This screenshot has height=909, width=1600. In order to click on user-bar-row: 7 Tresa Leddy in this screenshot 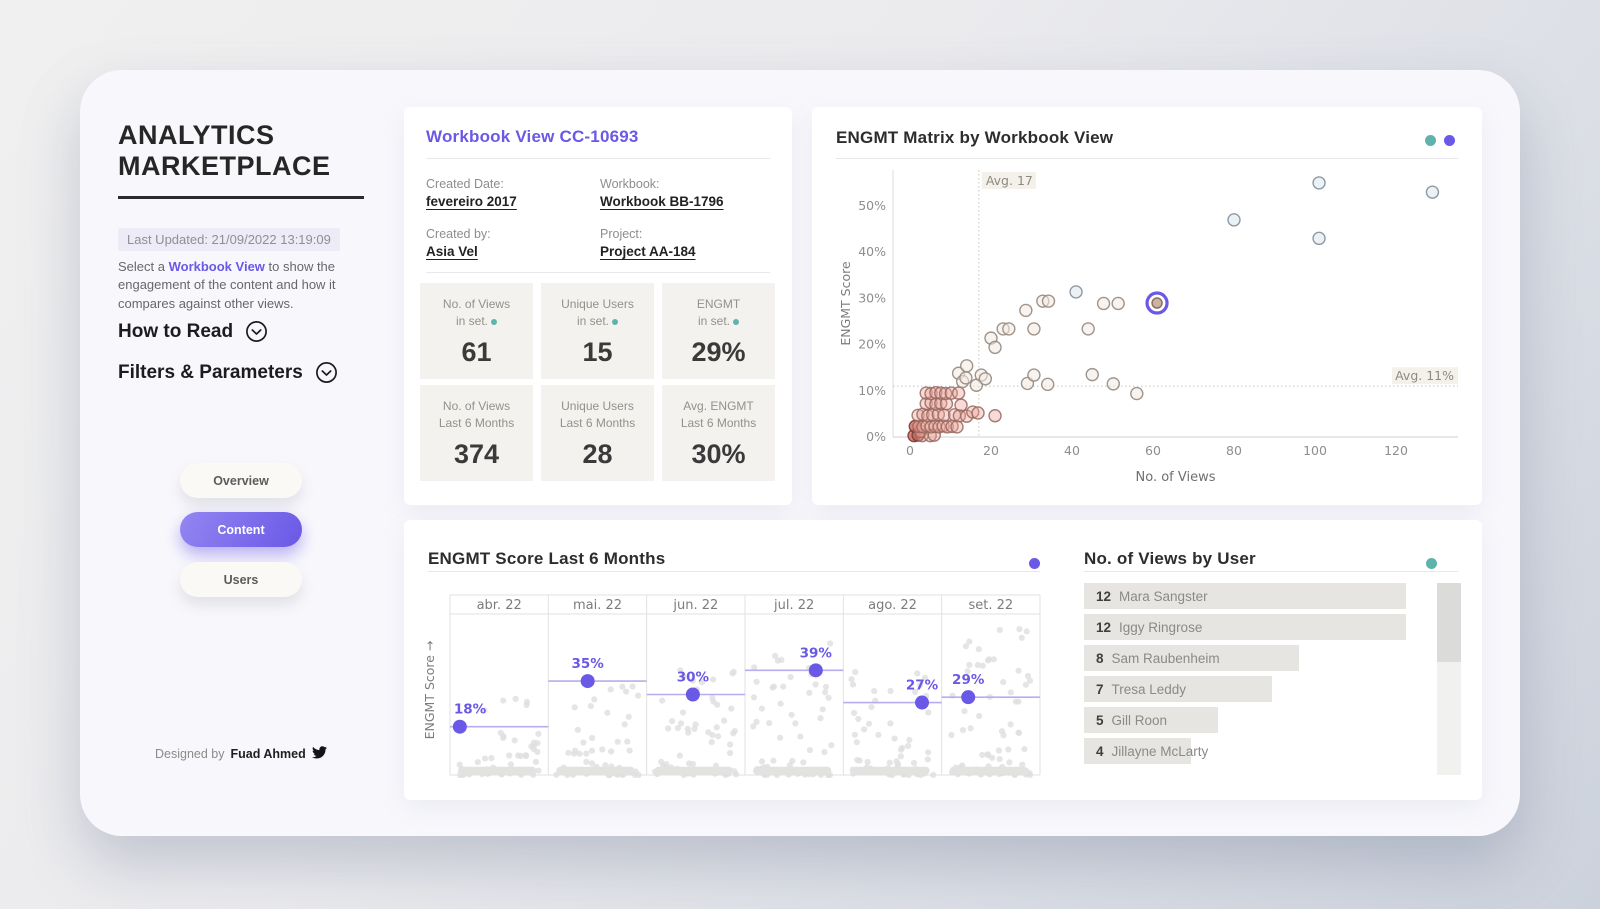, I will do `click(1259, 689)`.